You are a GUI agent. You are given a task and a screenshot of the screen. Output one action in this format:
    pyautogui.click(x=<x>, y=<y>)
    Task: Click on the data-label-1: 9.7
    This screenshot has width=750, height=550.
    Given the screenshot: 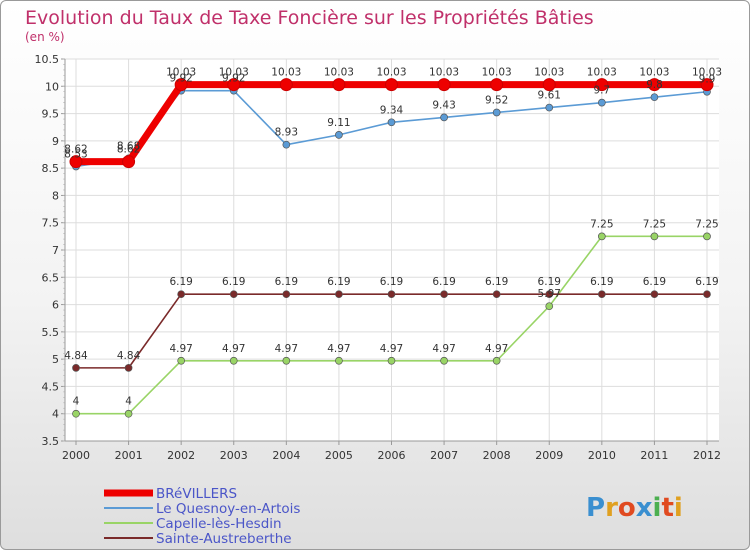 What is the action you would take?
    pyautogui.click(x=601, y=91)
    